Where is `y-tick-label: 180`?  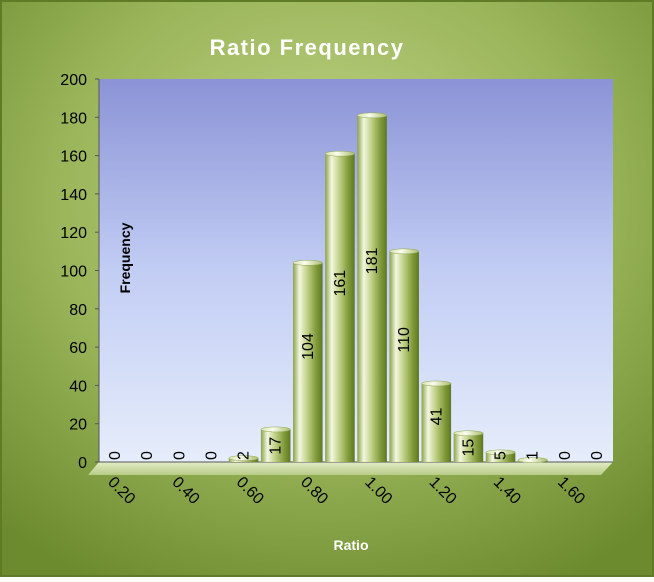
y-tick-label: 180 is located at coordinates (73, 118).